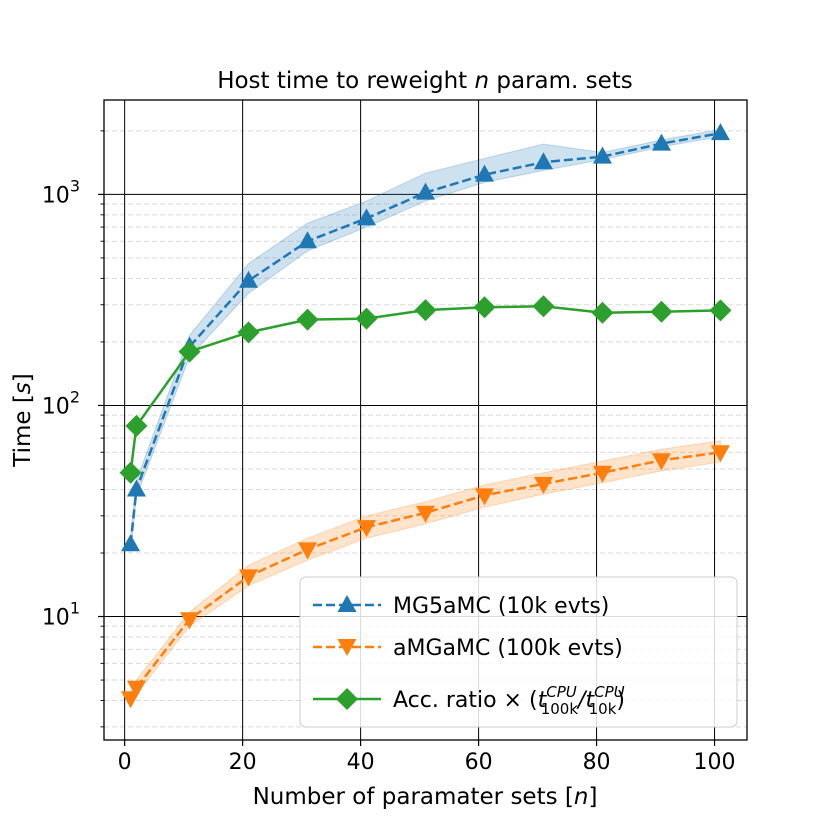  What do you see at coordinates (715, 762) in the screenshot?
I see `x-tick-label: 100` at bounding box center [715, 762].